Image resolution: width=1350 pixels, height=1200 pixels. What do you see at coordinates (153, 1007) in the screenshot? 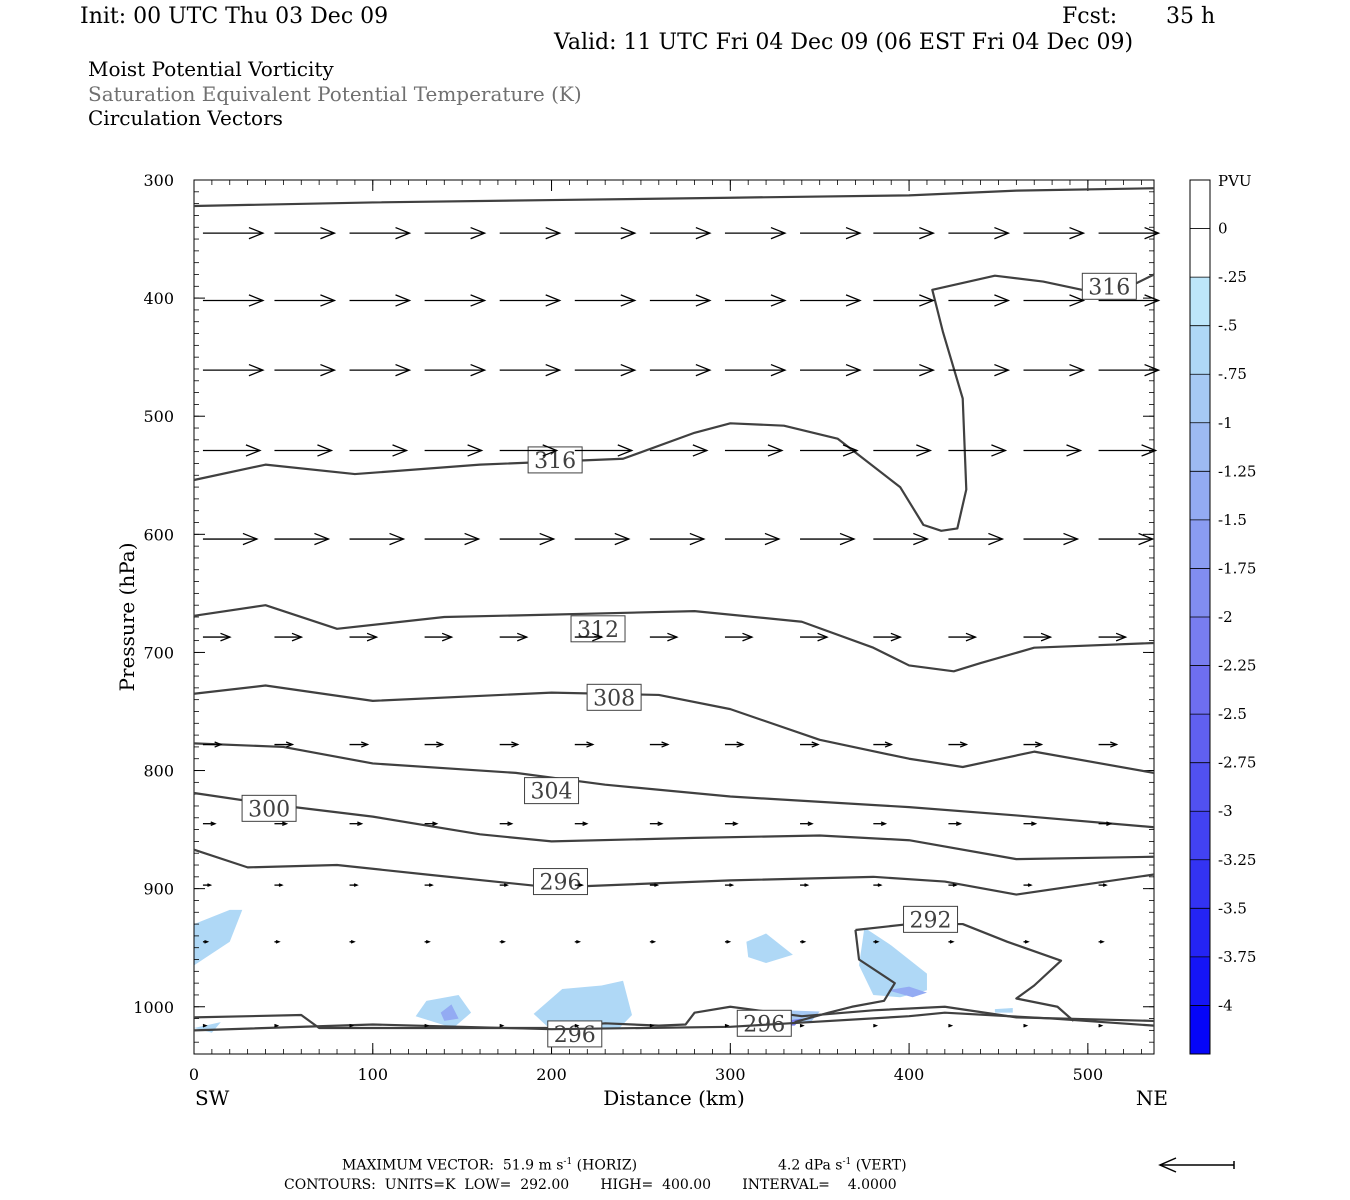
I see `y-tick-label: 1000` at bounding box center [153, 1007].